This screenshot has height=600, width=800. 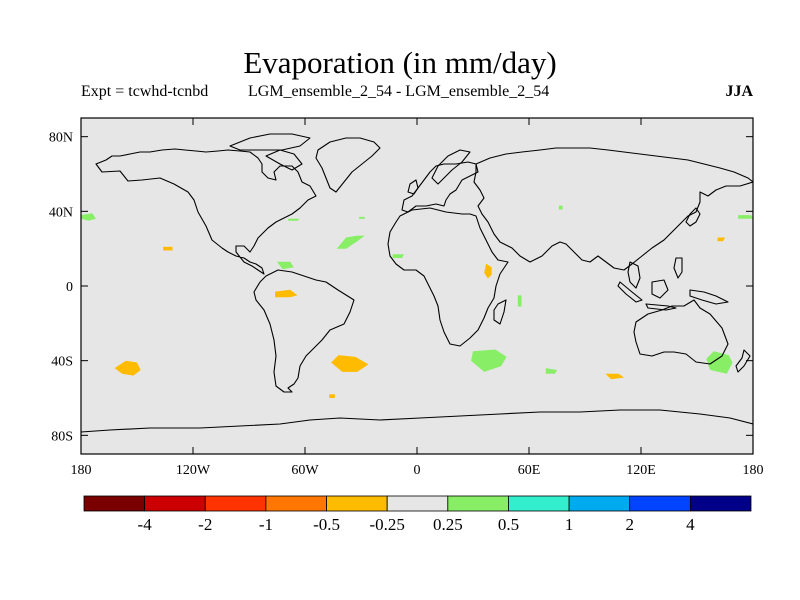 What do you see at coordinates (350, 242) in the screenshot?
I see `anomaly-n-atlantic-35n` at bounding box center [350, 242].